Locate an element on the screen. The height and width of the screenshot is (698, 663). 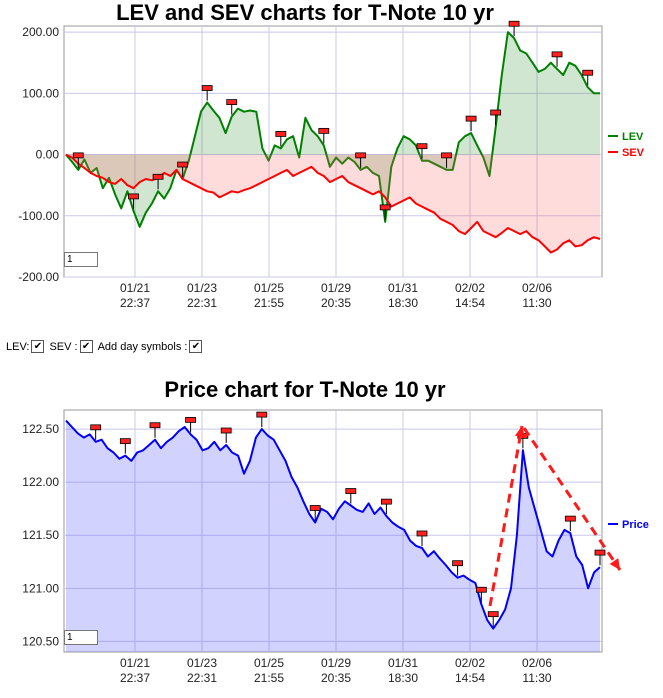
price-page-input: 1 is located at coordinates (81, 637).